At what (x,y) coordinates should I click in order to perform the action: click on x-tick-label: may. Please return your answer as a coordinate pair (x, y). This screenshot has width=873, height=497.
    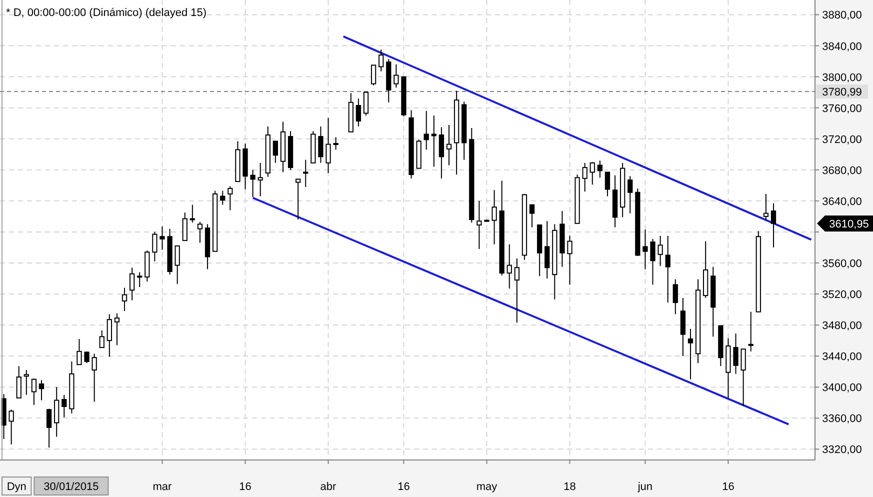
    Looking at the image, I should click on (487, 487).